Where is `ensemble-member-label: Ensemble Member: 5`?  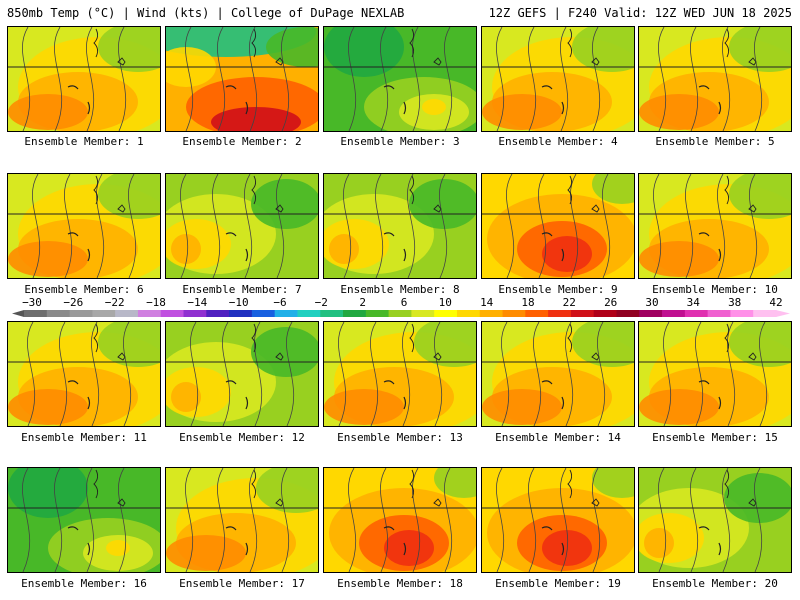 ensemble-member-label: Ensemble Member: 5 is located at coordinates (715, 141).